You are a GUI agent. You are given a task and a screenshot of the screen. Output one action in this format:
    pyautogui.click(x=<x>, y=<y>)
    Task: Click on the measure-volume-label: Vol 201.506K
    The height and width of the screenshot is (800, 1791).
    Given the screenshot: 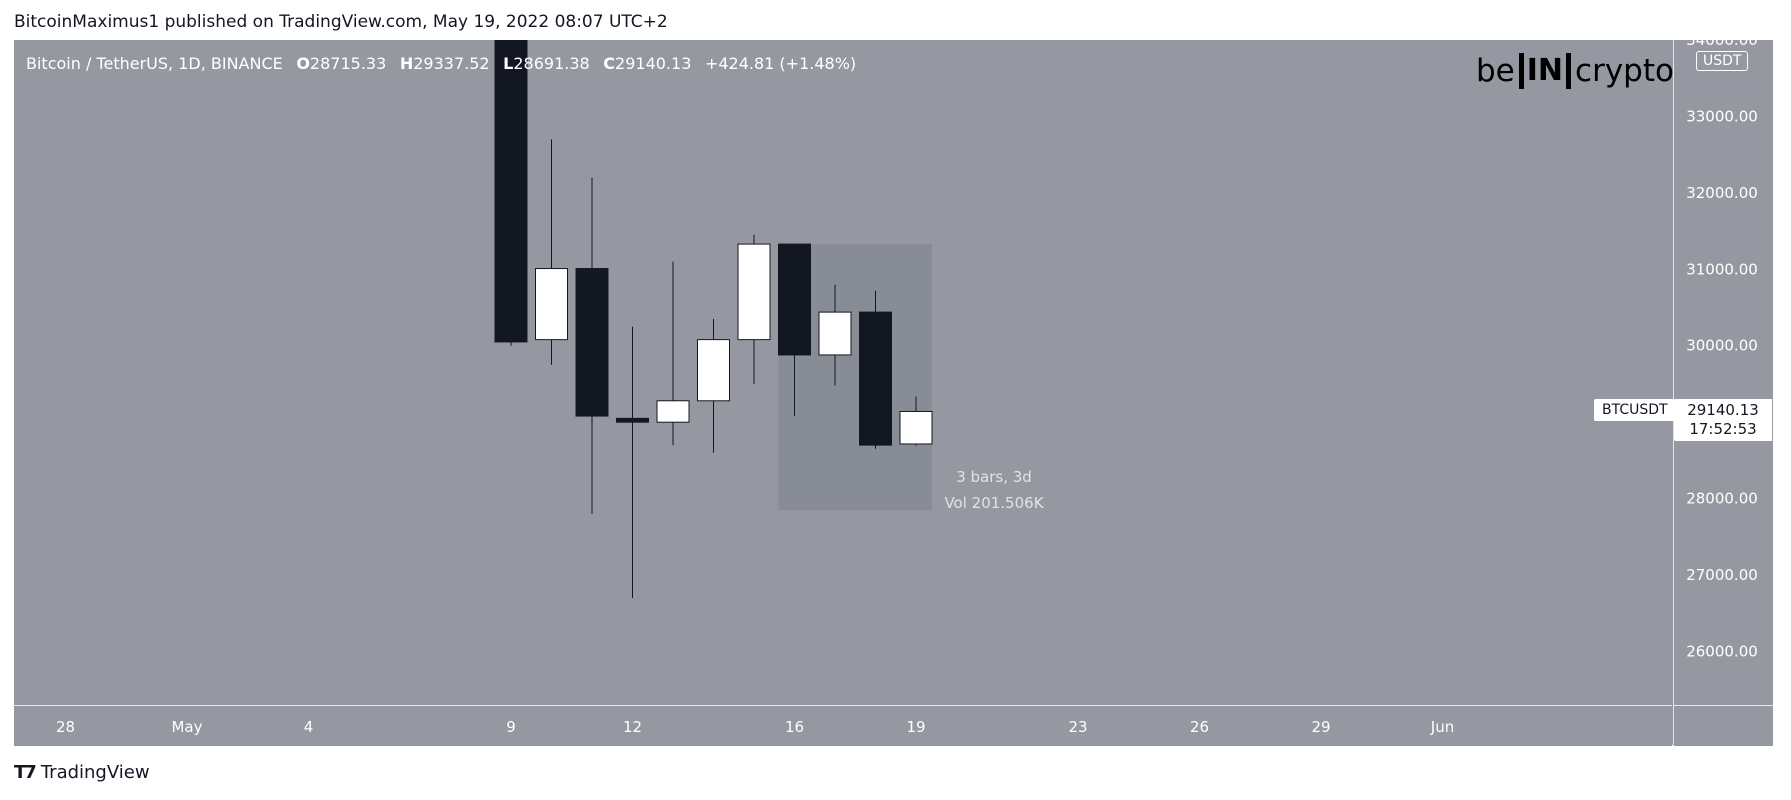 What is the action you would take?
    pyautogui.click(x=994, y=503)
    